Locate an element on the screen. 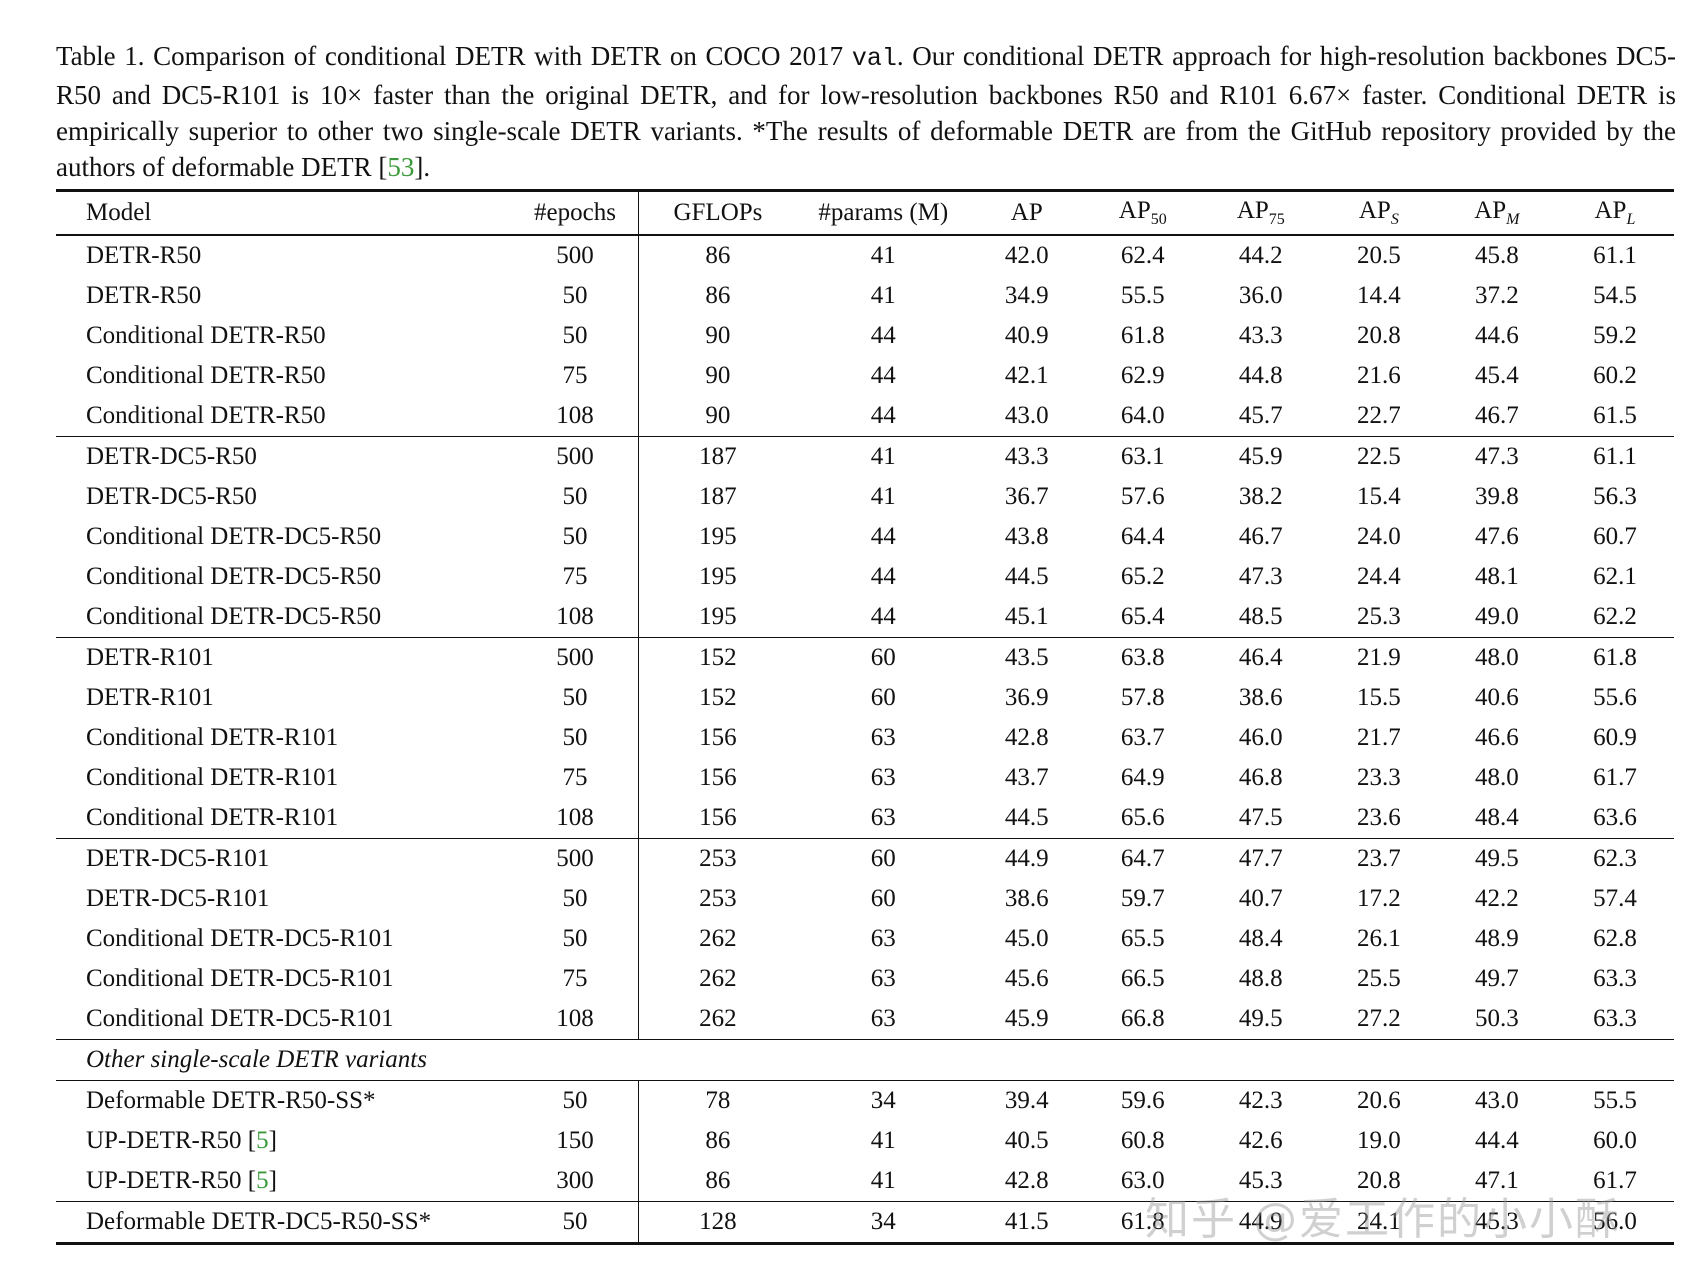 Image resolution: width=1702 pixels, height=1272 pixels. cell-ap: 43.3 is located at coordinates (1026, 456).